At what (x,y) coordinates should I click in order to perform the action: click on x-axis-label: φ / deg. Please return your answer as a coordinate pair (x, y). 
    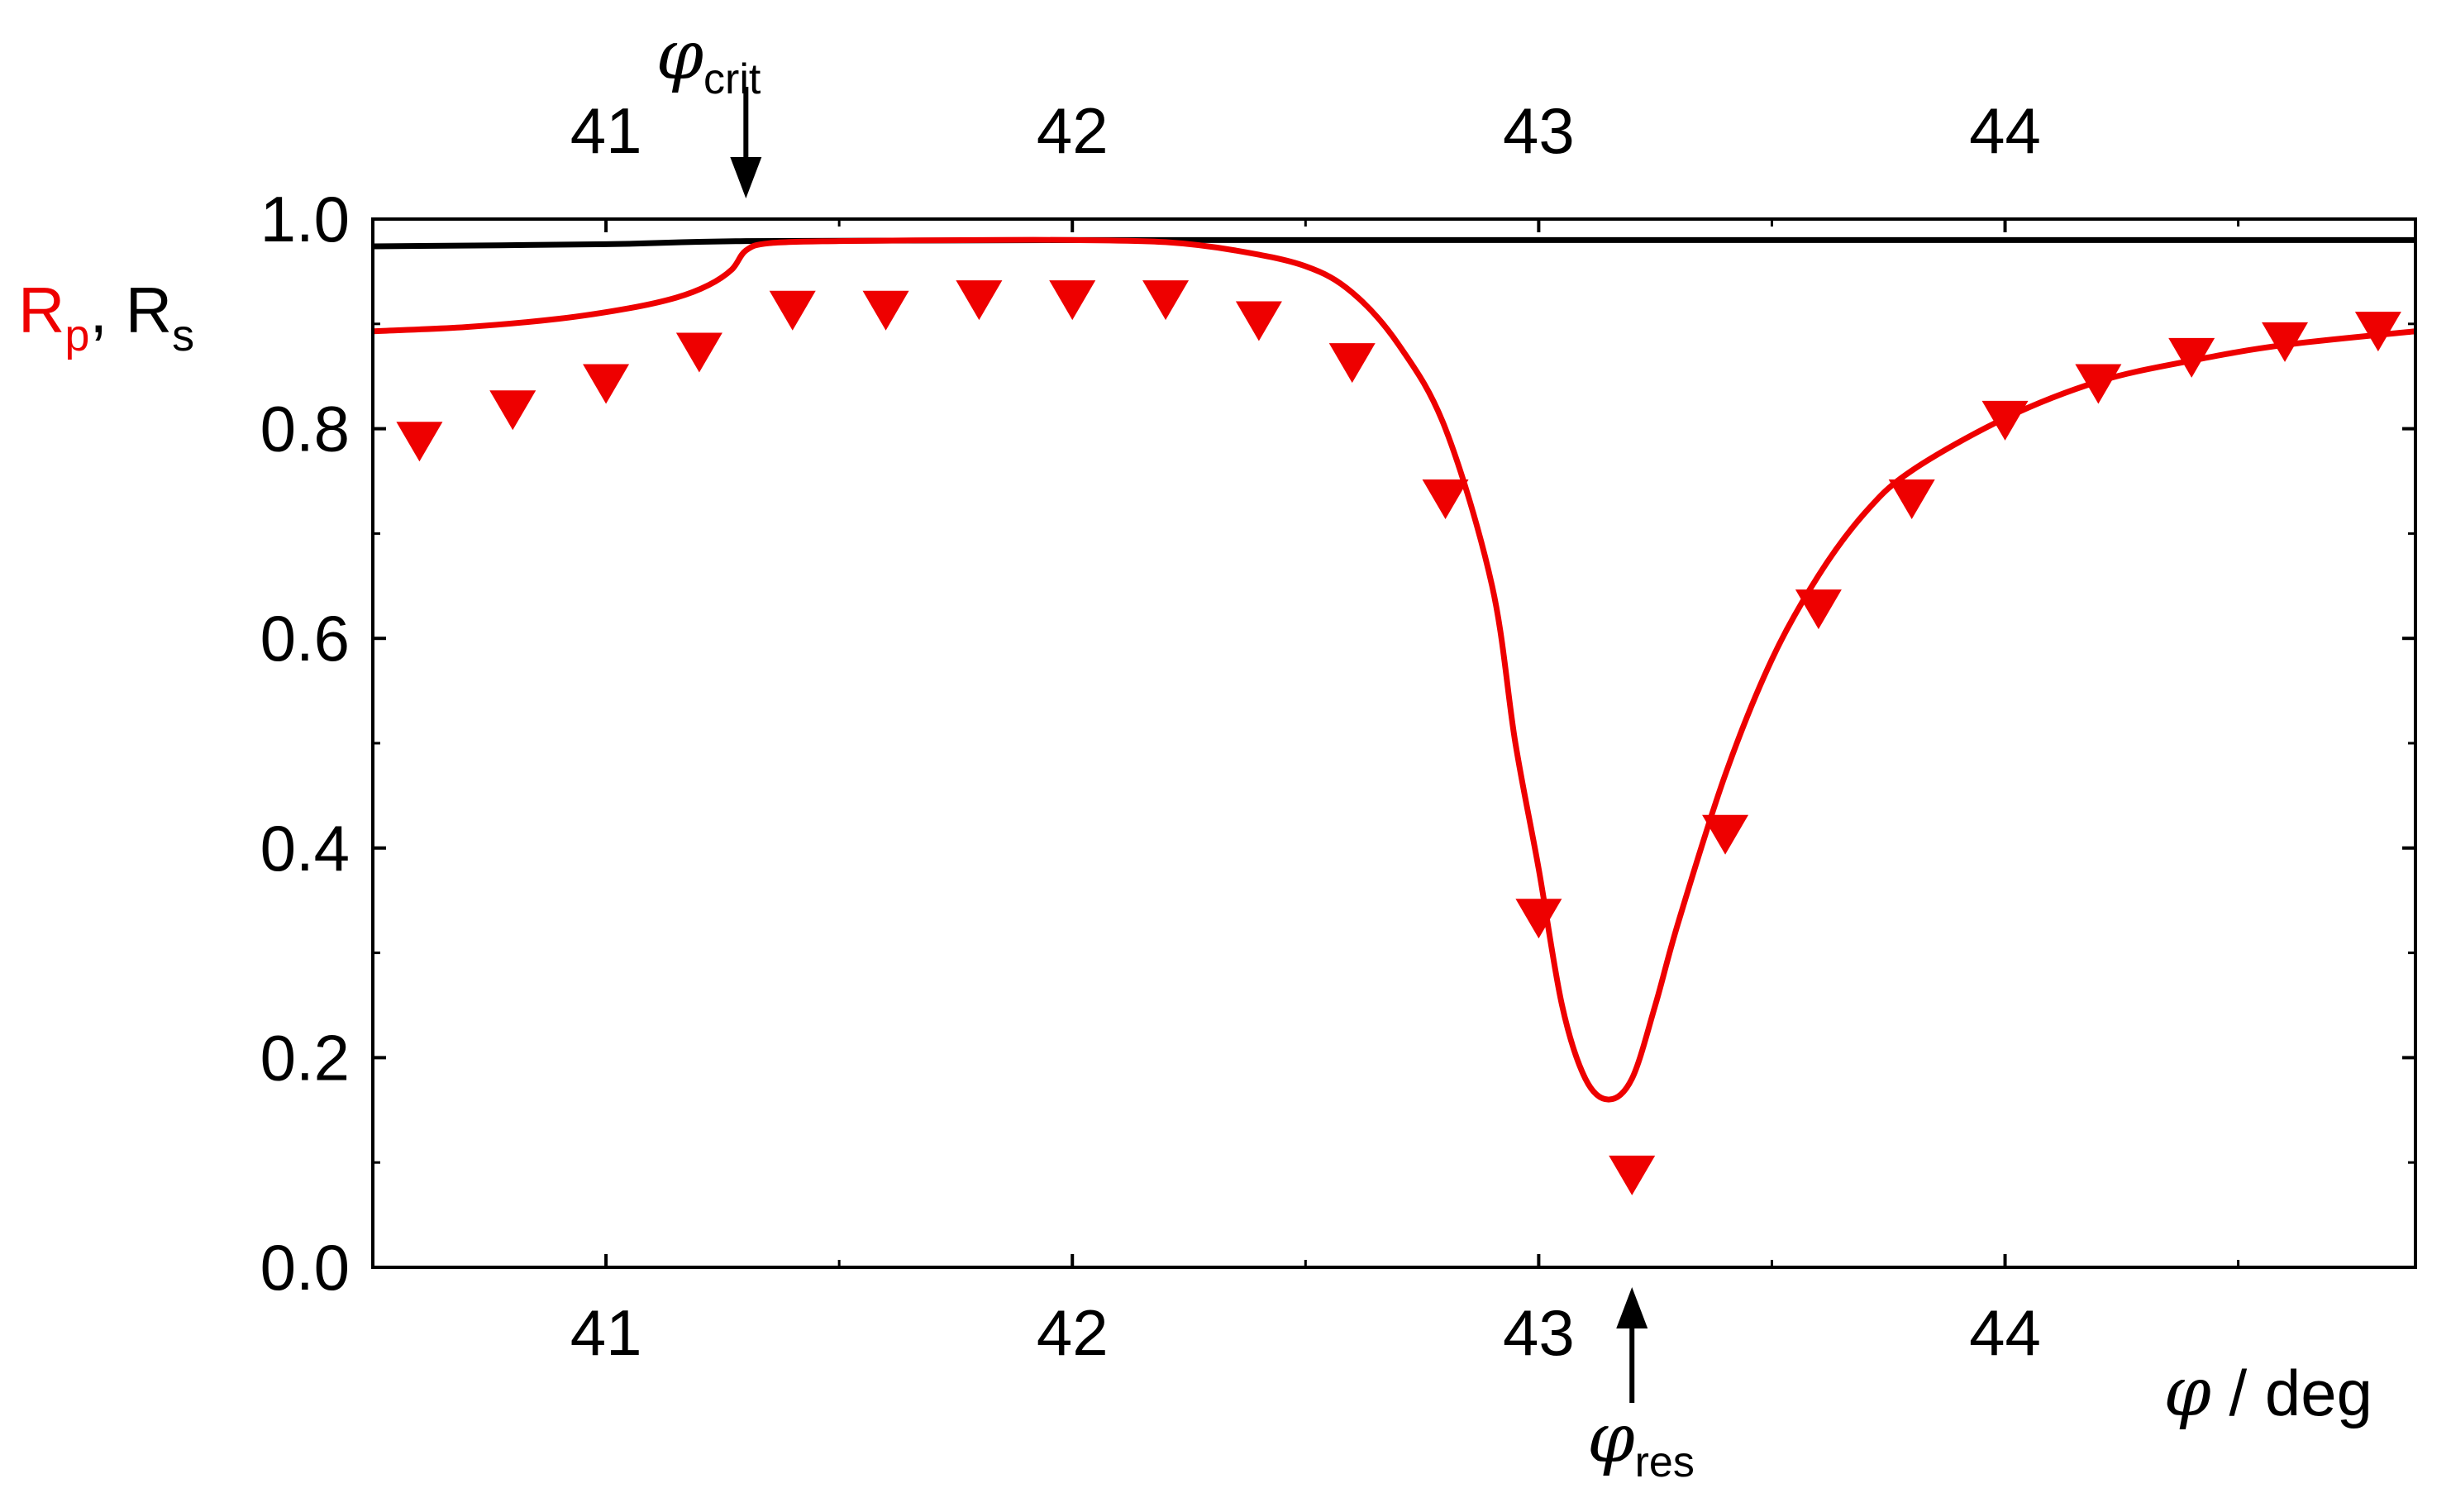
    Looking at the image, I should click on (2267, 1392).